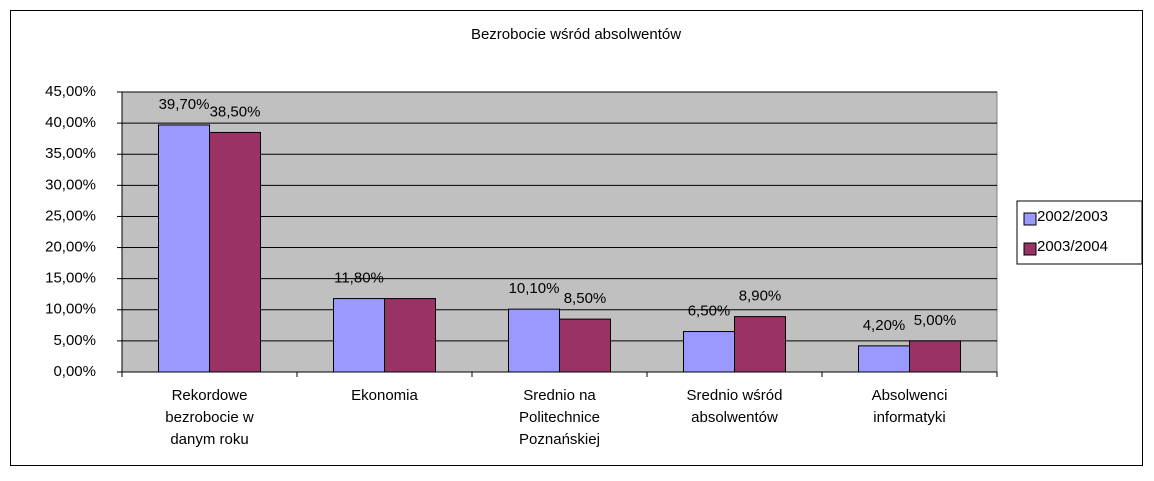 The height and width of the screenshot is (481, 1154). Describe the element at coordinates (209, 439) in the screenshot. I see `x-tick-label: danym roku` at that location.